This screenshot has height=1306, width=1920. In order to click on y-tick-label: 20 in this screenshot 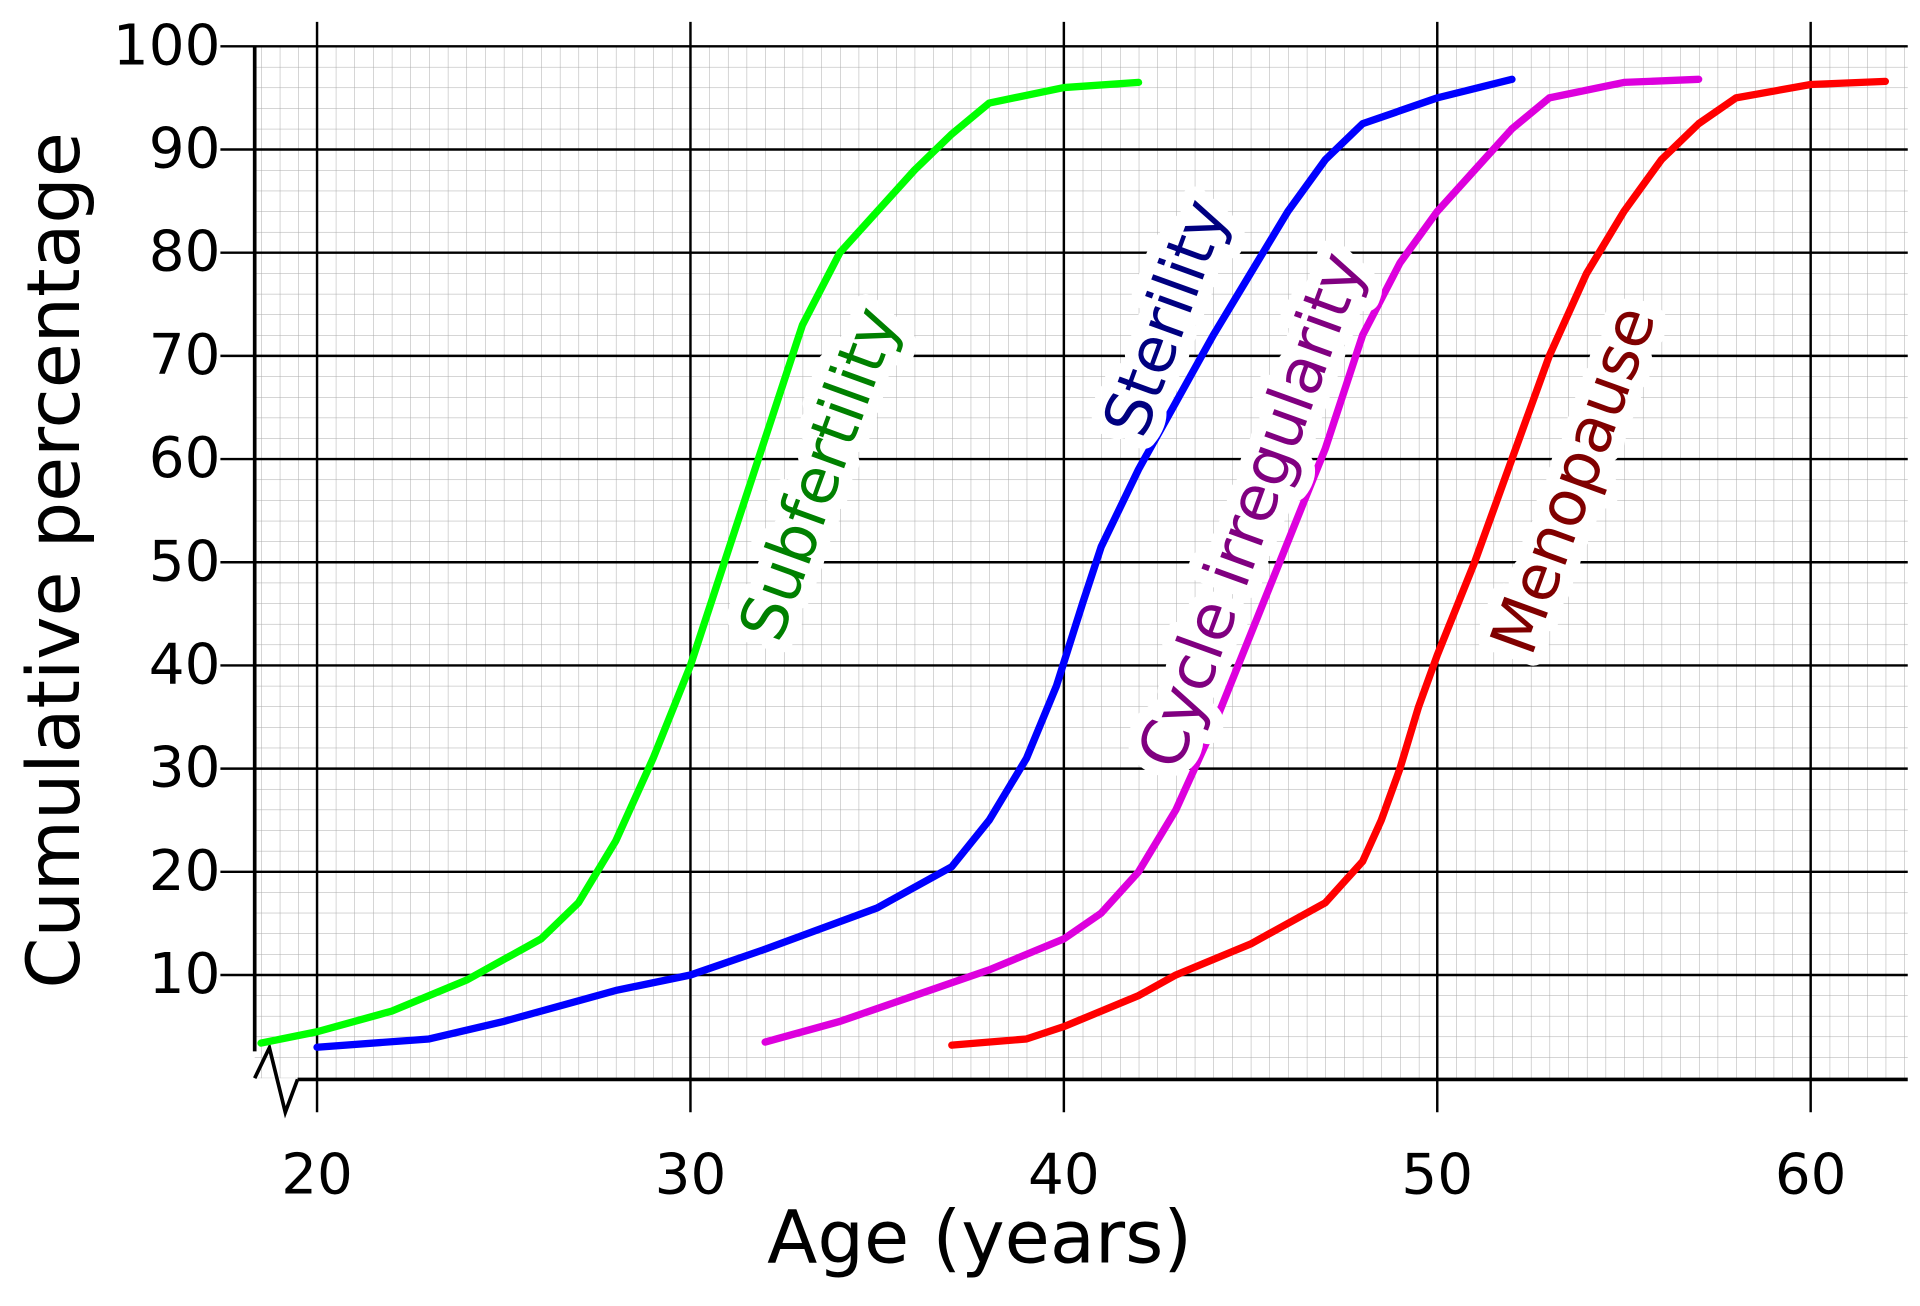, I will do `click(185, 871)`.